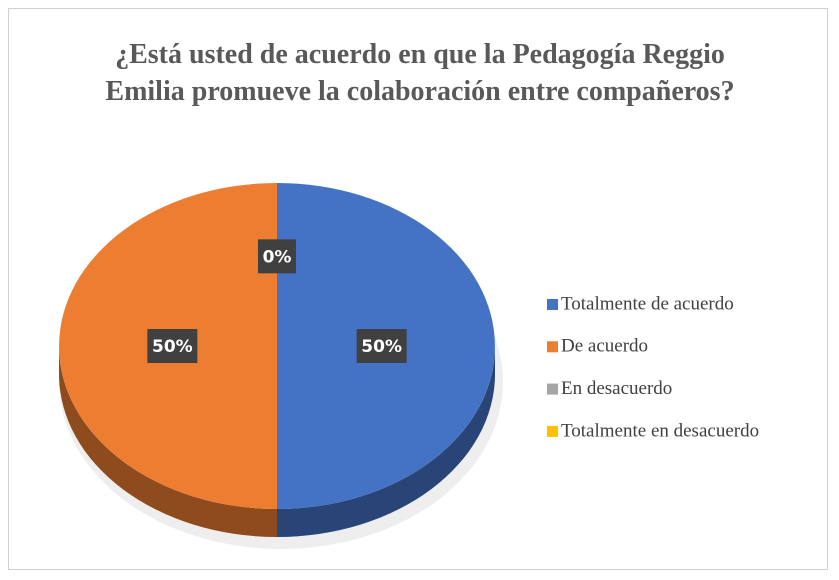 The image size is (839, 580). I want to click on data-label: 0%, so click(277, 257).